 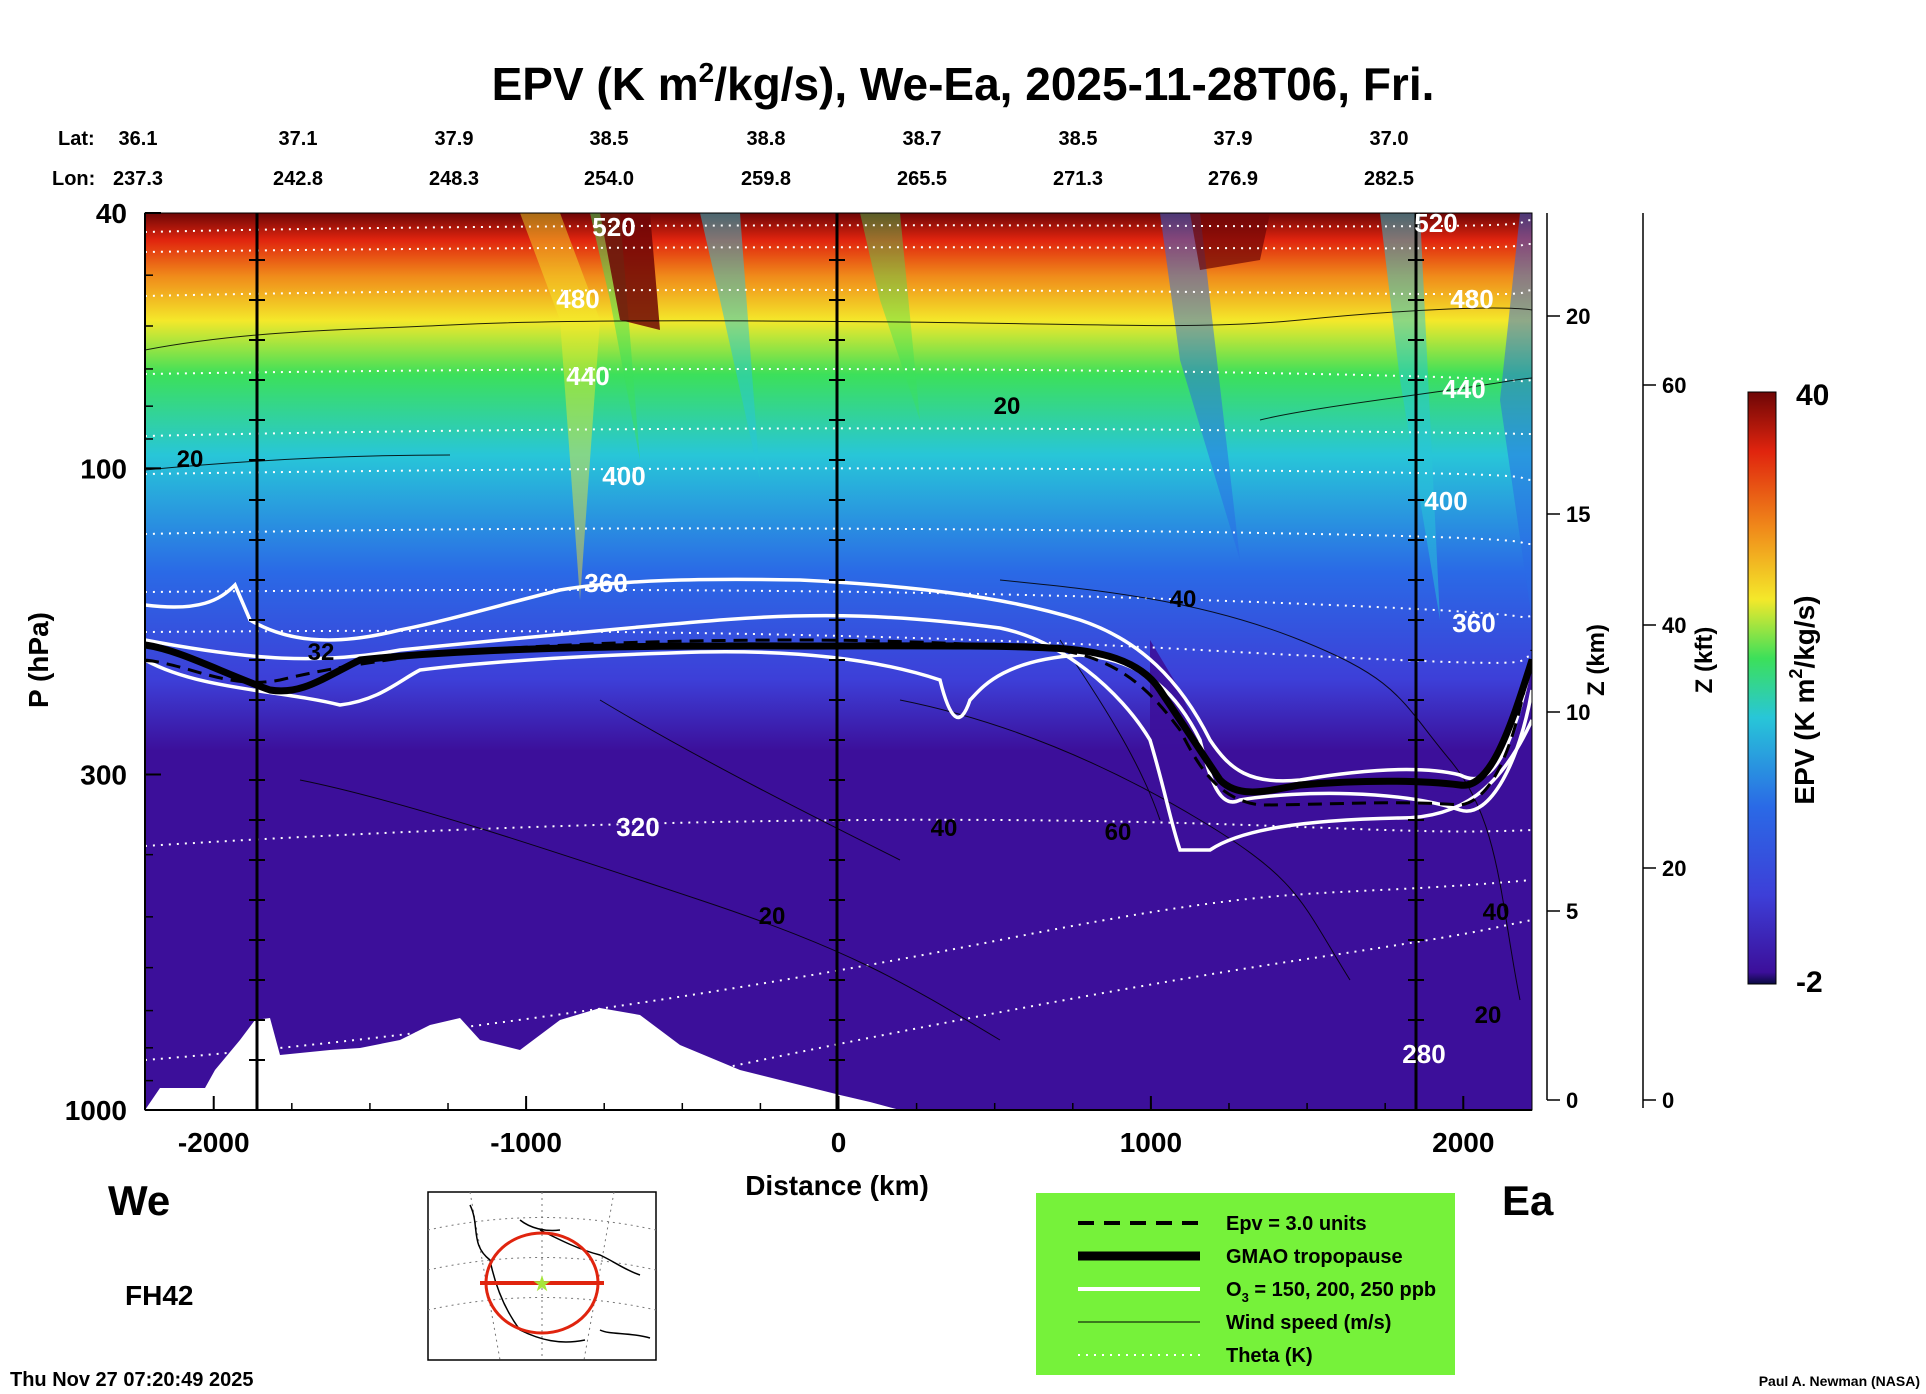 What do you see at coordinates (1269, 1356) in the screenshot?
I see `legend-label-theta: Theta (K)` at bounding box center [1269, 1356].